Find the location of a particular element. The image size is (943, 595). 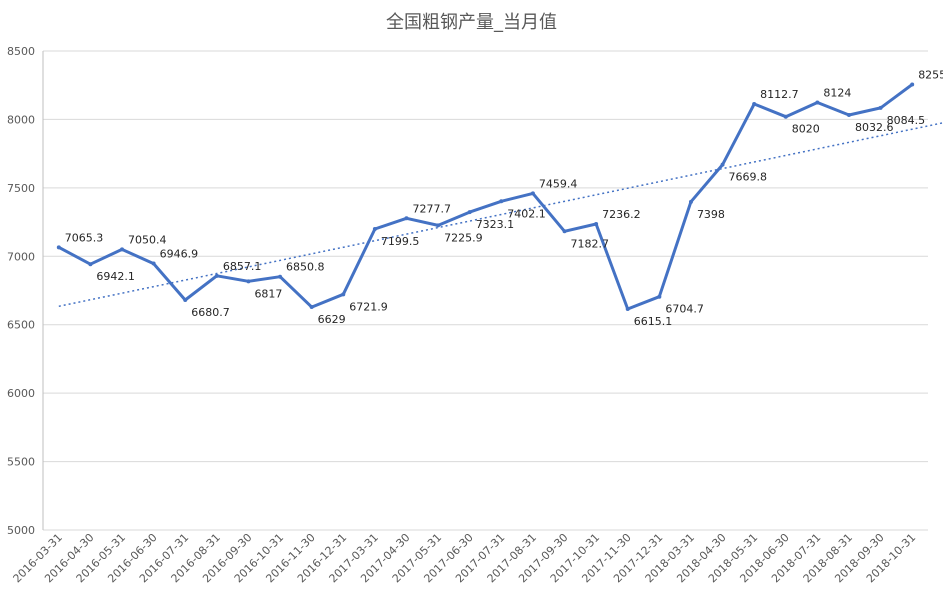

data-label: 8032.6 is located at coordinates (874, 127).